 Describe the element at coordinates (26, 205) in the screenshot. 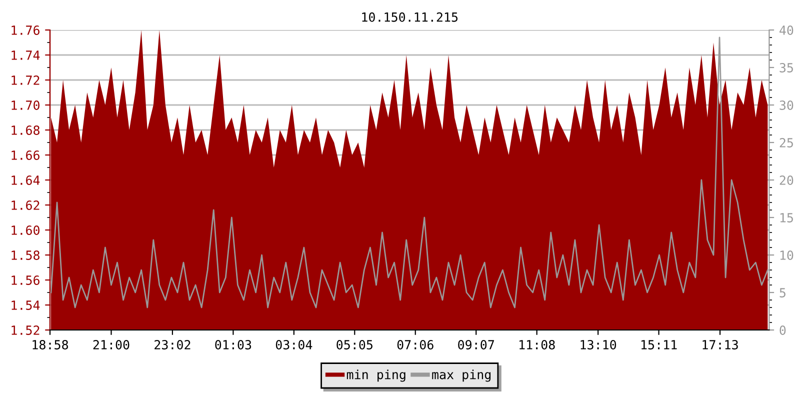

I see `y-tick-label: 1.62` at that location.